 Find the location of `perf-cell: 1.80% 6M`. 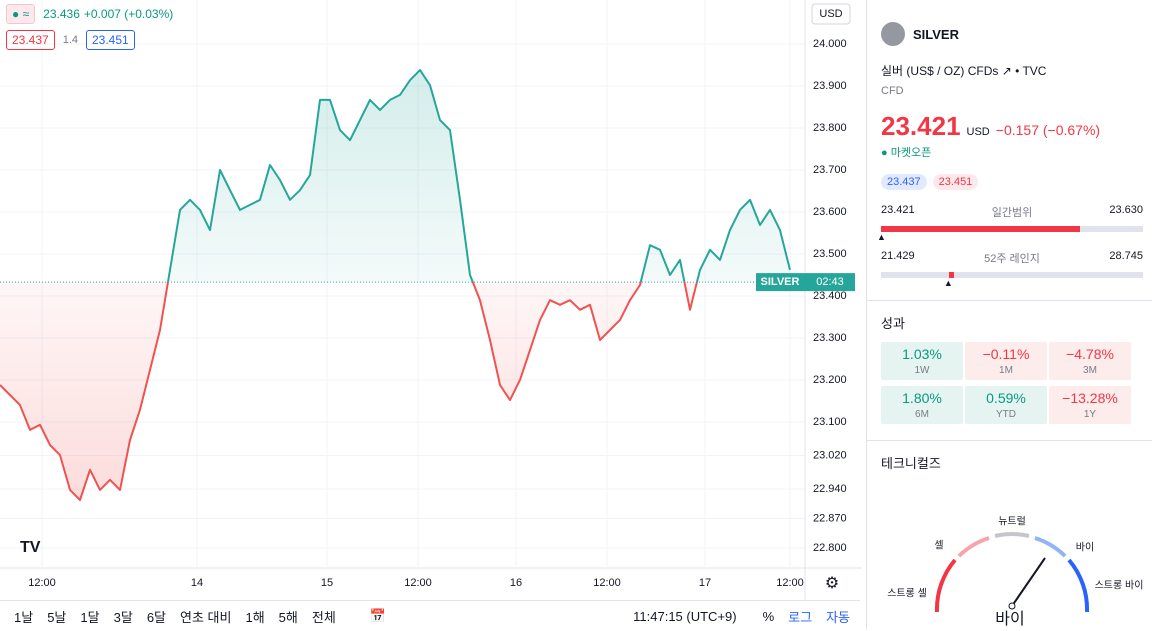

perf-cell: 1.80% 6M is located at coordinates (922, 405).